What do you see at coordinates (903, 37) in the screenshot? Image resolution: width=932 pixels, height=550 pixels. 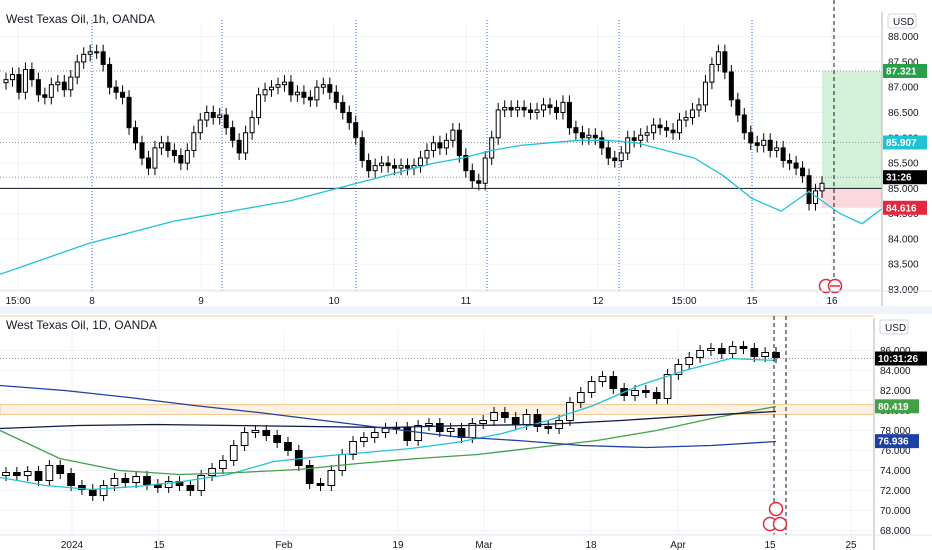 I see `price-tick-label: 88.000` at bounding box center [903, 37].